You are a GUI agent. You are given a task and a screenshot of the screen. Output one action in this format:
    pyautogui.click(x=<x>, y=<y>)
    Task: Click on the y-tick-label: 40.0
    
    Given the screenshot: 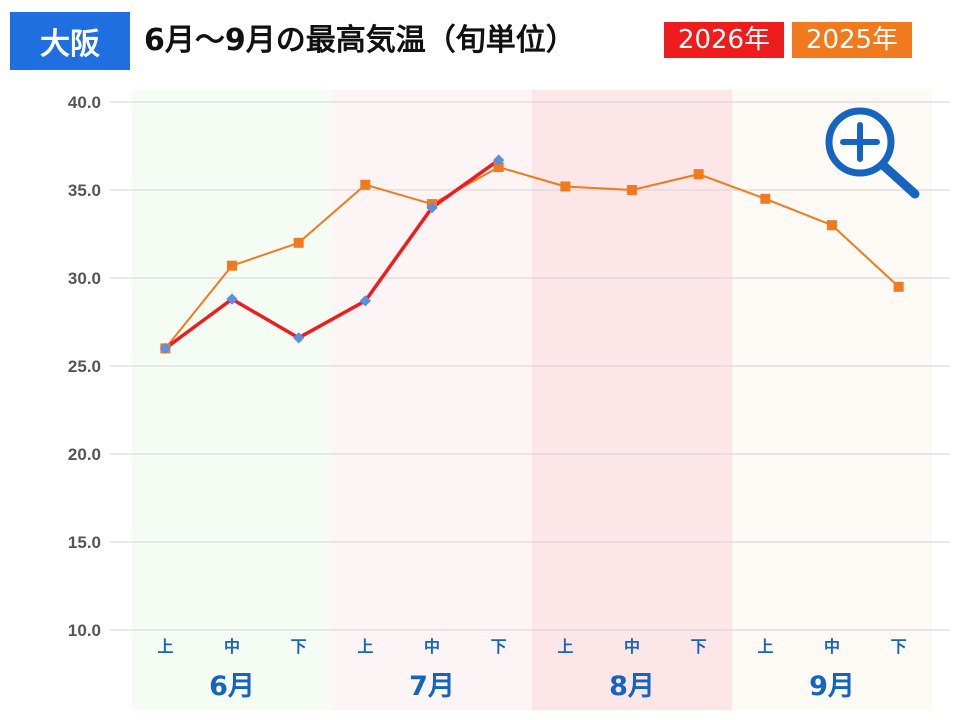 What is the action you would take?
    pyautogui.click(x=84, y=102)
    